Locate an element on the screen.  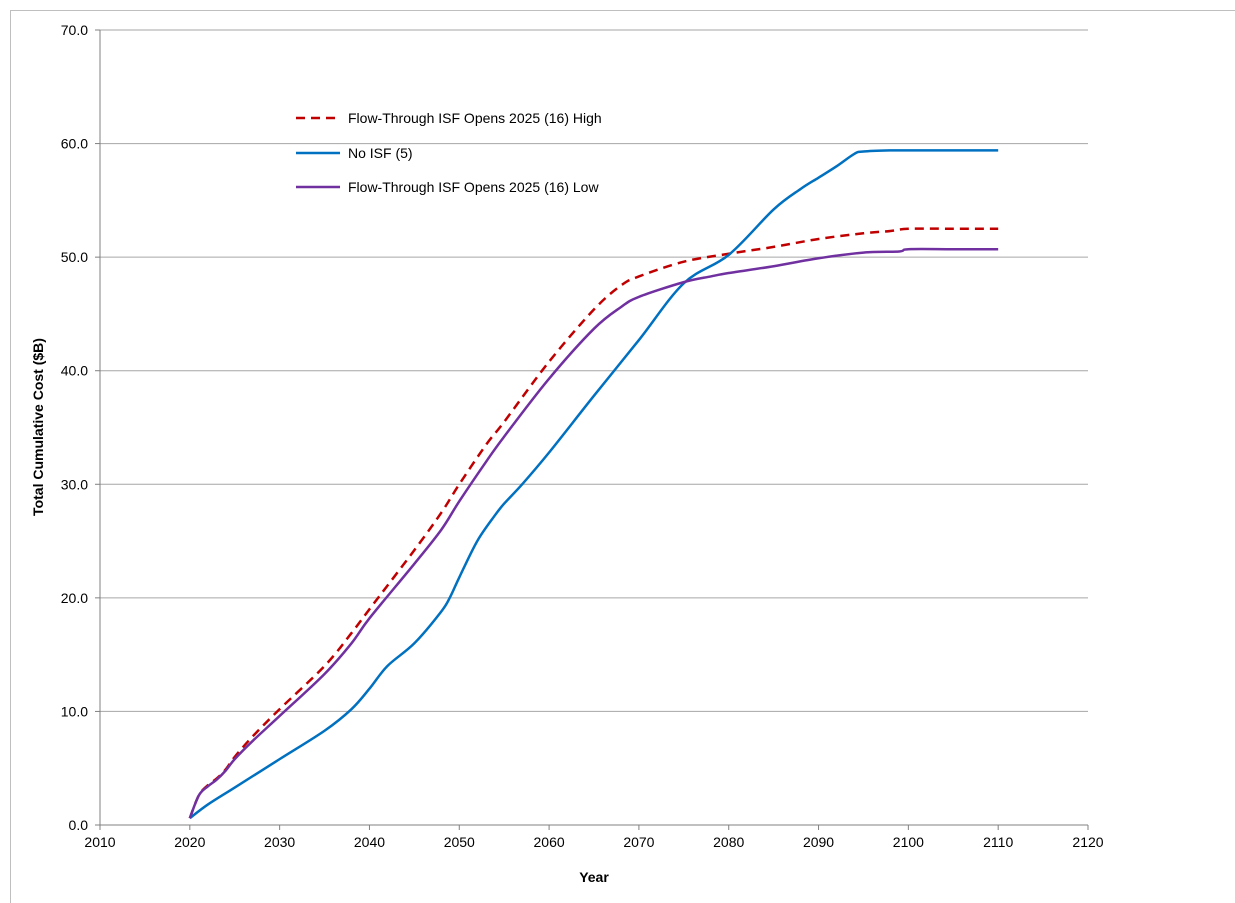
legend-label-0: Flow-Through ISF Opens 2025 (16) High is located at coordinates (475, 118).